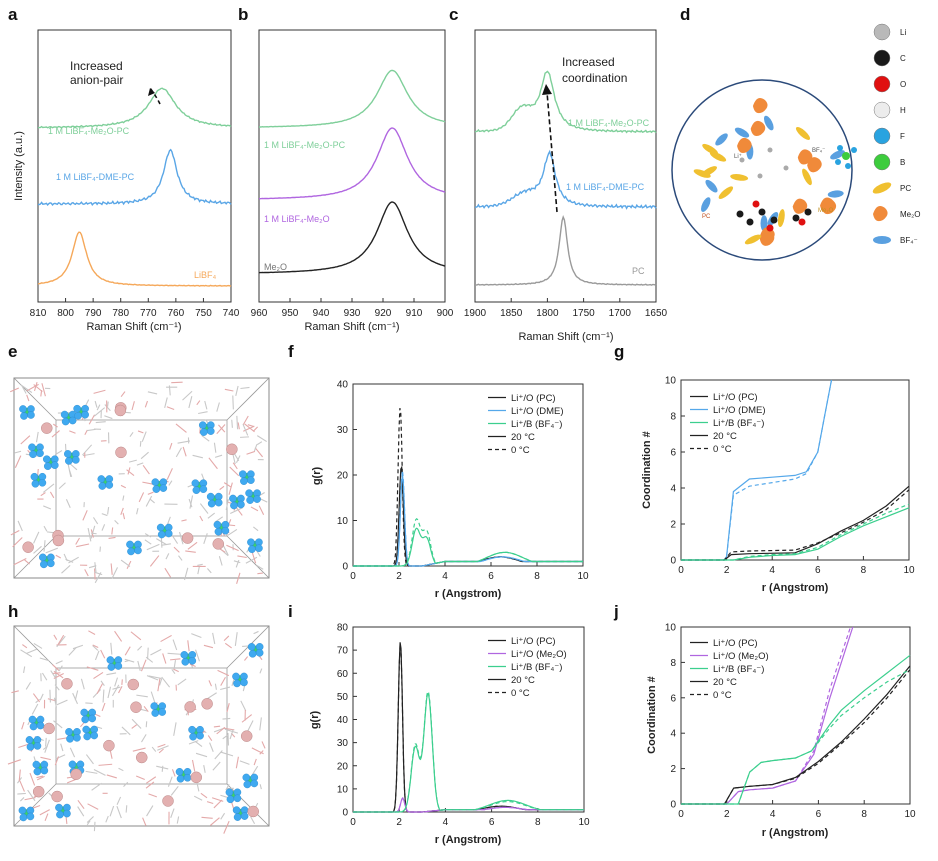 The height and width of the screenshot is (861, 938). Describe the element at coordinates (151, 92) in the screenshot. I see `panel-a-arrowhead` at that location.